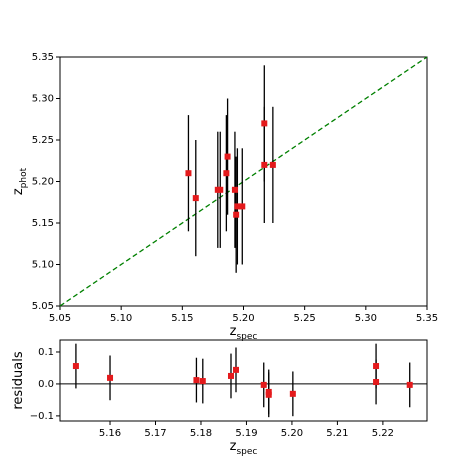 Image resolution: width=474 pixels, height=474 pixels. I want to click on y-tick-label: 5.20, so click(43, 182).